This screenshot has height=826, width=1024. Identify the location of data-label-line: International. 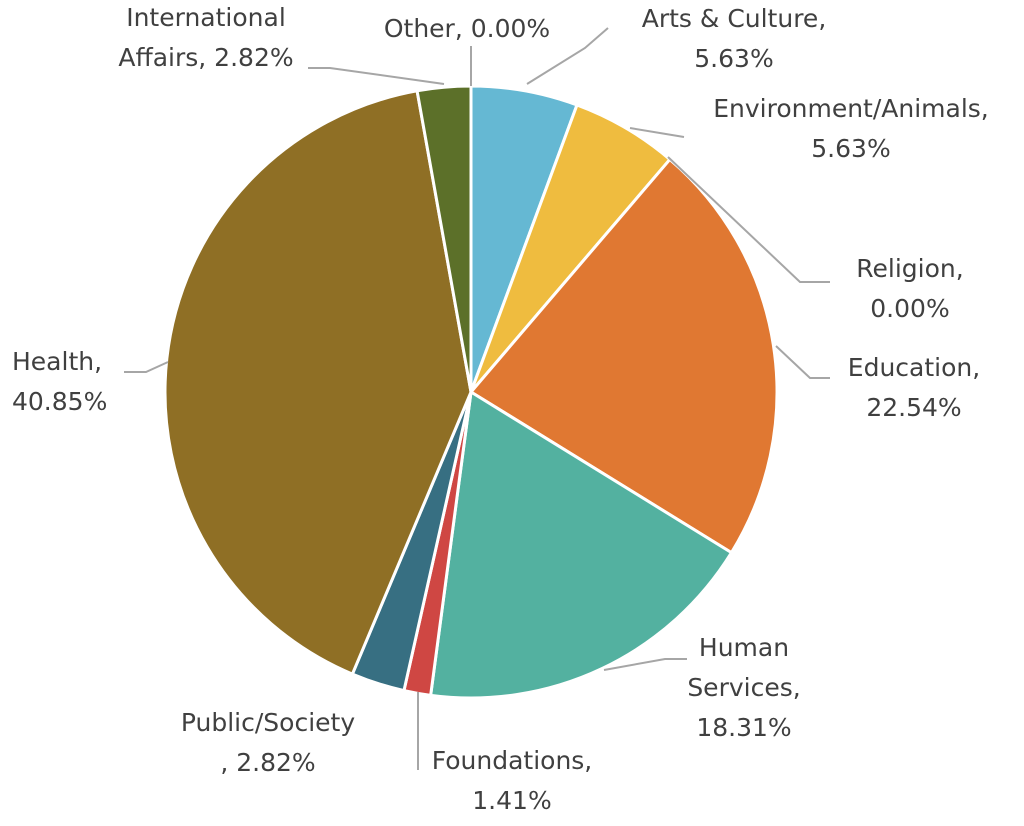
(206, 17).